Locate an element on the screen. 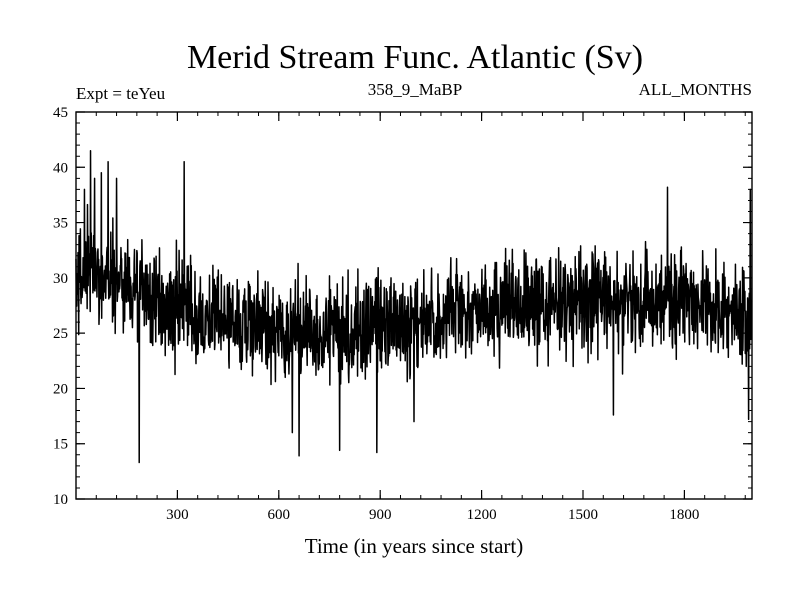 The width and height of the screenshot is (800, 600). x-tick-label: 1800 is located at coordinates (684, 515).